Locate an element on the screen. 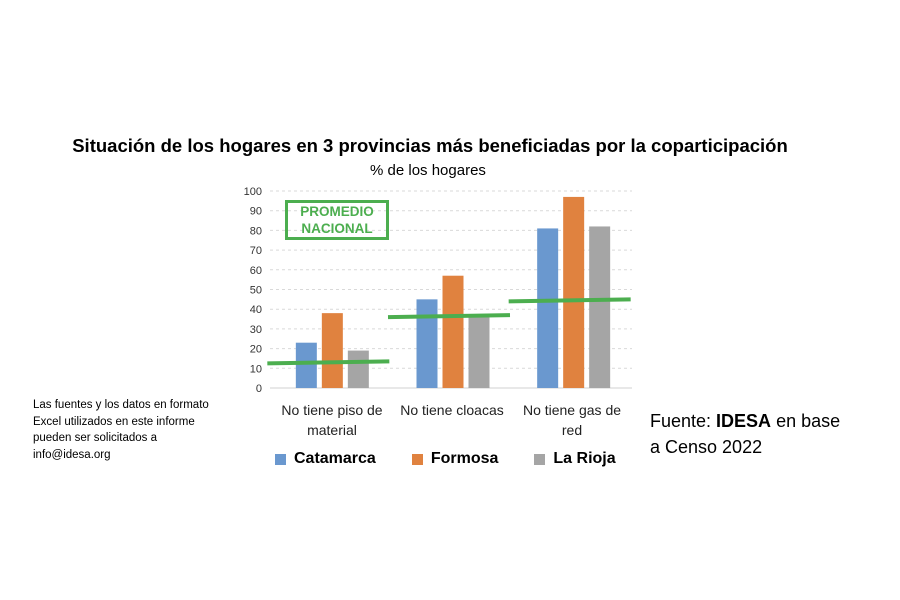 Image resolution: width=900 pixels, height=600 pixels. category-label: No tiene cloacas is located at coordinates (452, 410).